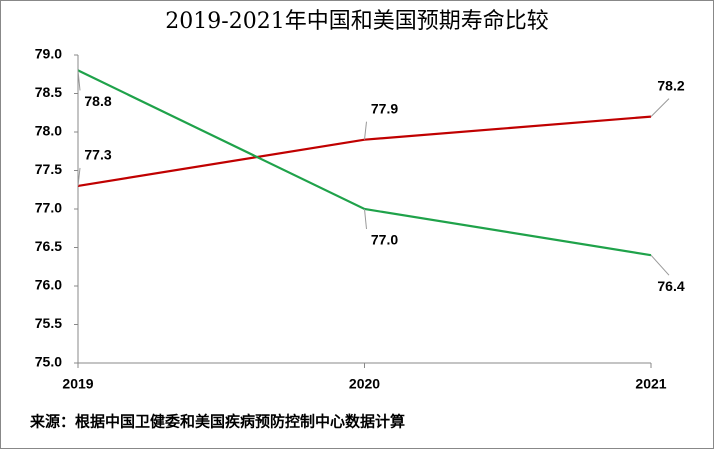  I want to click on y-tick-label: 75.0, so click(48, 362).